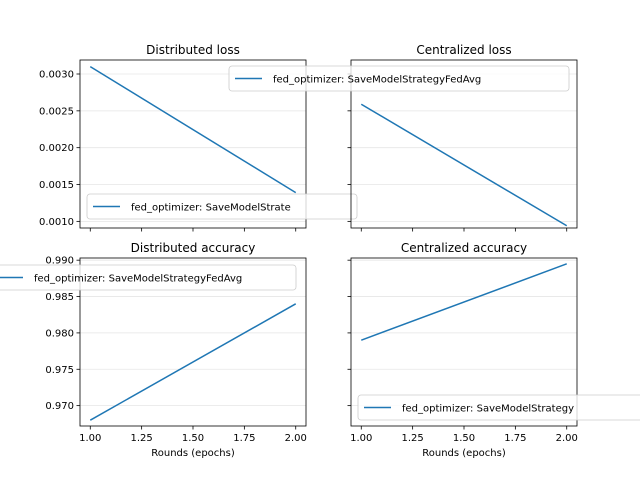 The image size is (640, 480). I want to click on chart-title-0: Distributed loss, so click(193, 50).